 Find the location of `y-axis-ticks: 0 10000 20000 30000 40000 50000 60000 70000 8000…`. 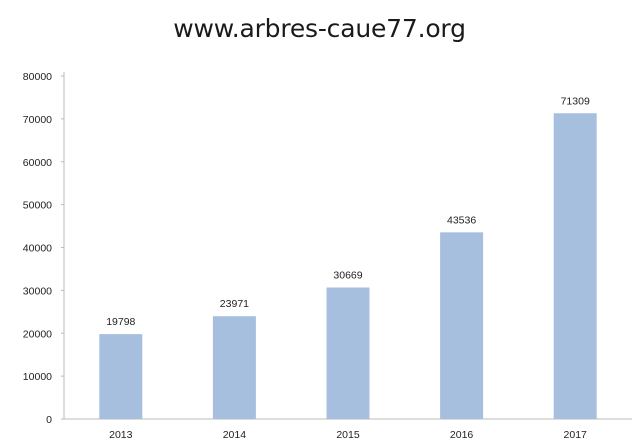

y-axis-ticks: 0 10000 20000 30000 40000 50000 60000 70000 8000… is located at coordinates (43, 248).